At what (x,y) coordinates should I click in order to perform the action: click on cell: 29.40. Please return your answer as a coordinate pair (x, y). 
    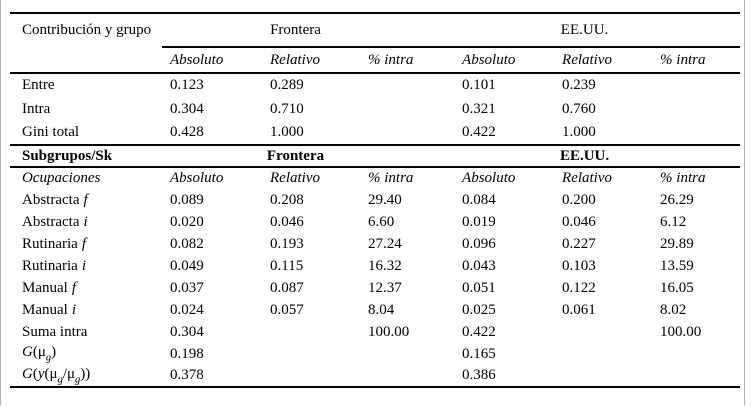
    Looking at the image, I should click on (385, 199).